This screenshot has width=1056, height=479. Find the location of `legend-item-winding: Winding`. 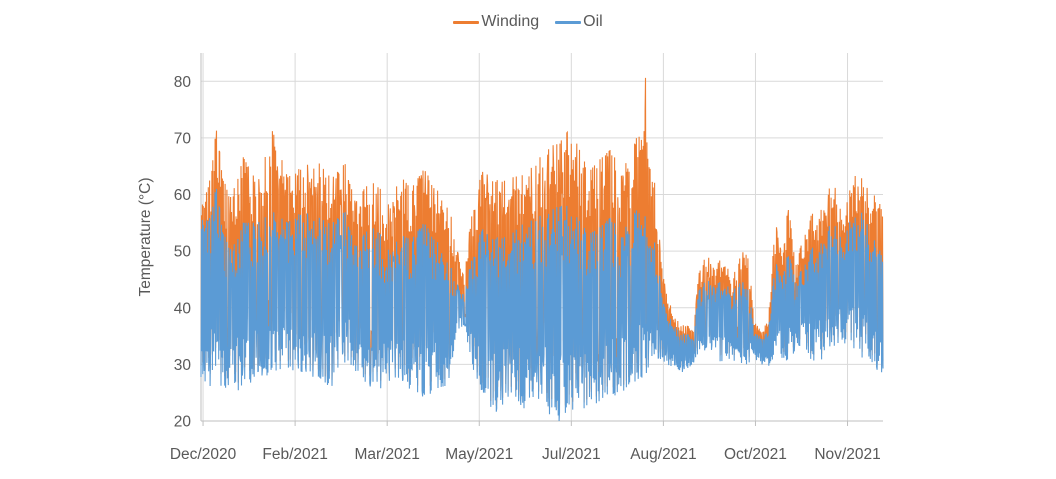

legend-item-winding: Winding is located at coordinates (496, 22).